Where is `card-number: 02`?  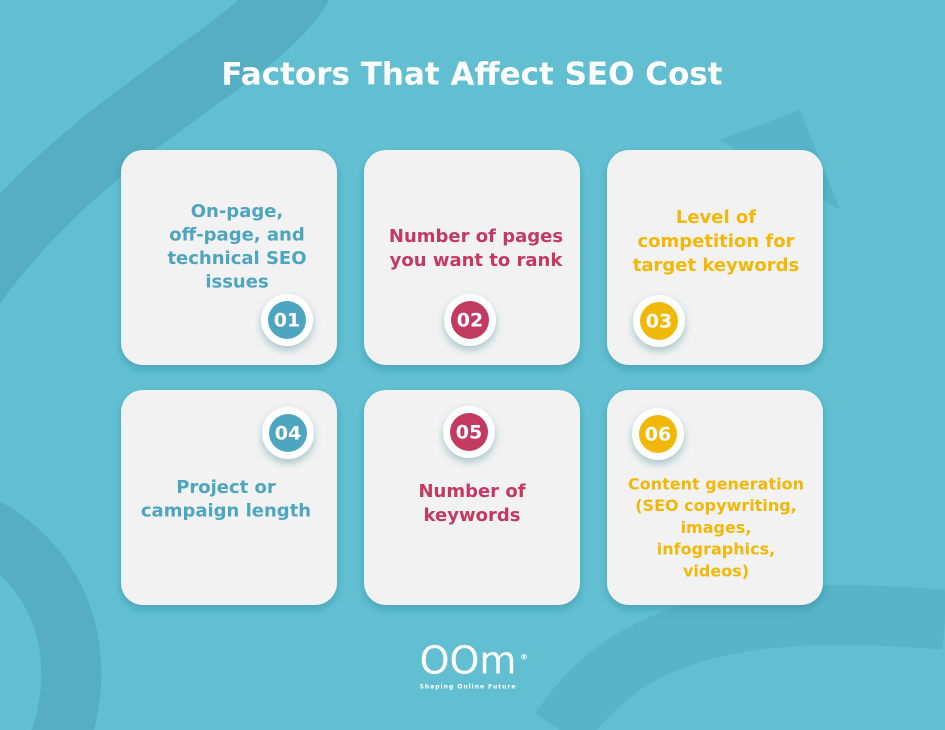
card-number: 02 is located at coordinates (470, 321).